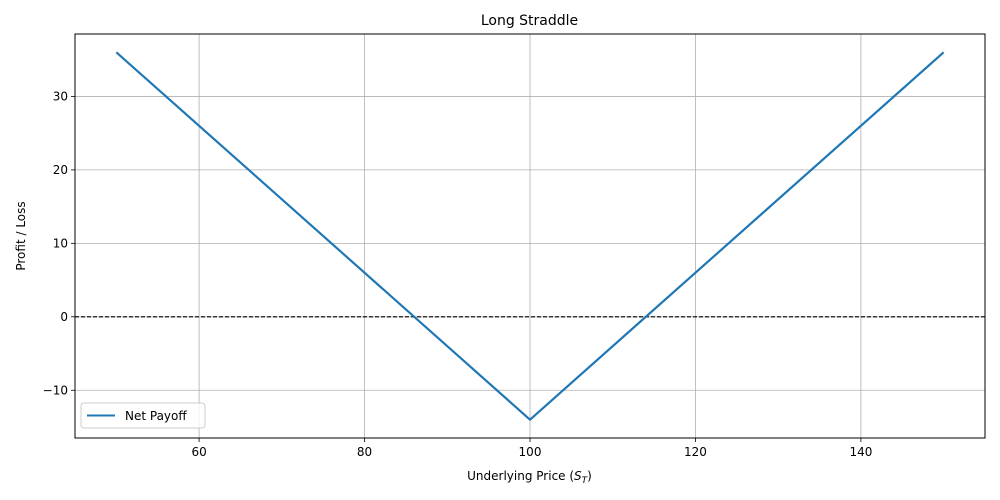 Image resolution: width=1000 pixels, height=500 pixels. I want to click on legend: Net Payoff, so click(143, 415).